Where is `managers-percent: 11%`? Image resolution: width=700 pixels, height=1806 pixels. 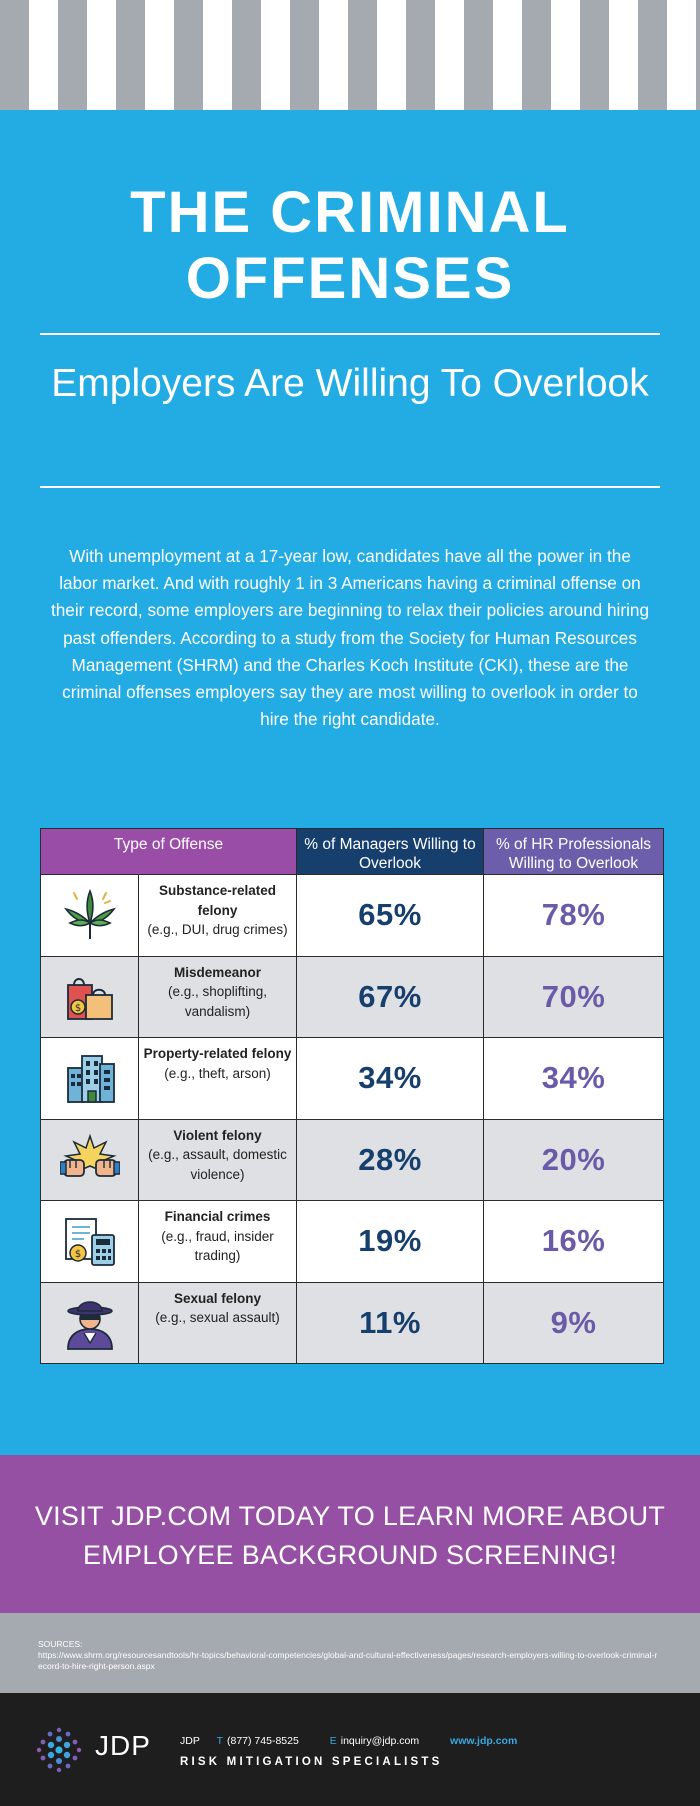 managers-percent: 11% is located at coordinates (390, 1322).